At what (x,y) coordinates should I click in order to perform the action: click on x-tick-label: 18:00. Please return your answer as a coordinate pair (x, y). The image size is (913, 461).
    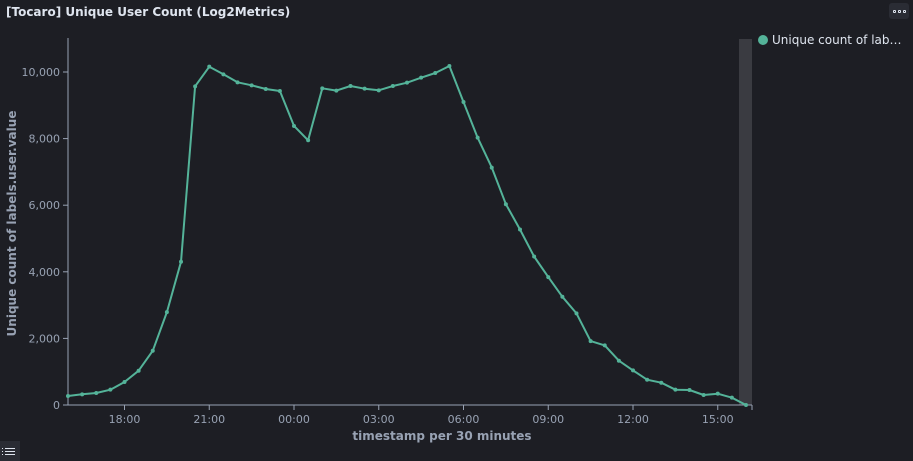
    Looking at the image, I should click on (125, 419).